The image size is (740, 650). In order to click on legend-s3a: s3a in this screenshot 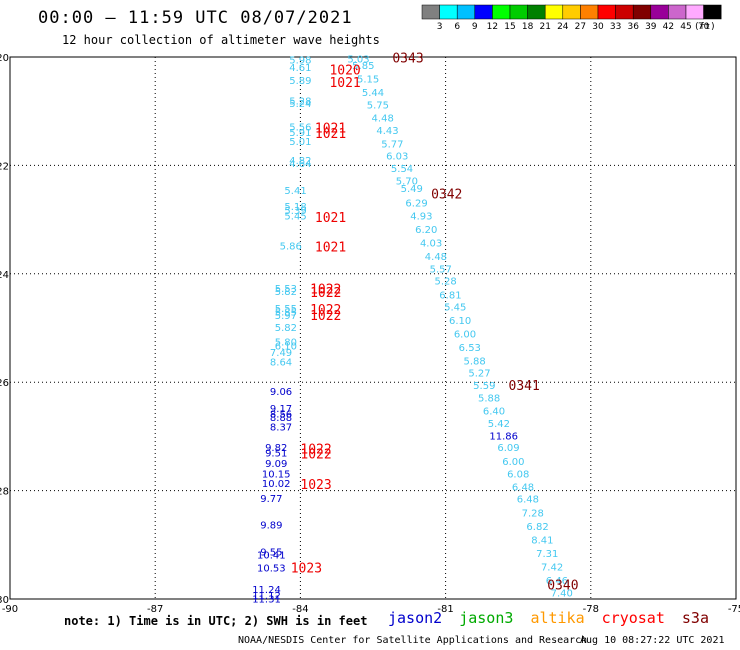, I will do `click(695, 618)`.